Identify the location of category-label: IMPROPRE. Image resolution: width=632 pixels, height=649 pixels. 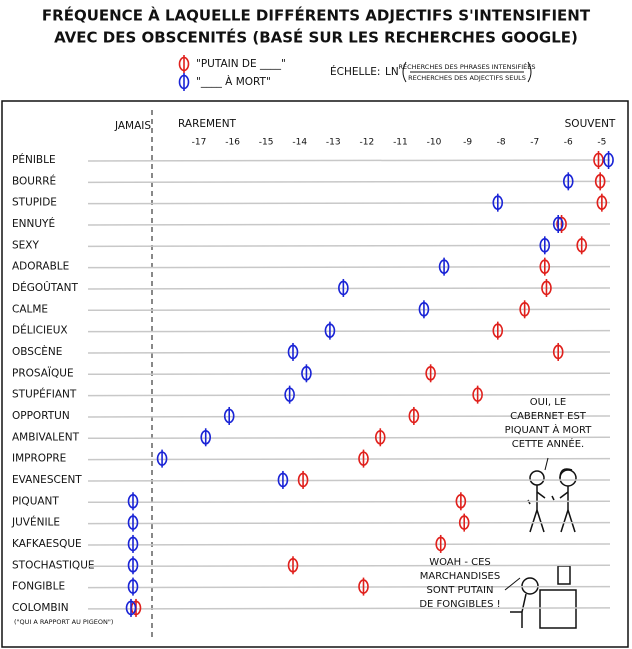
(39, 459).